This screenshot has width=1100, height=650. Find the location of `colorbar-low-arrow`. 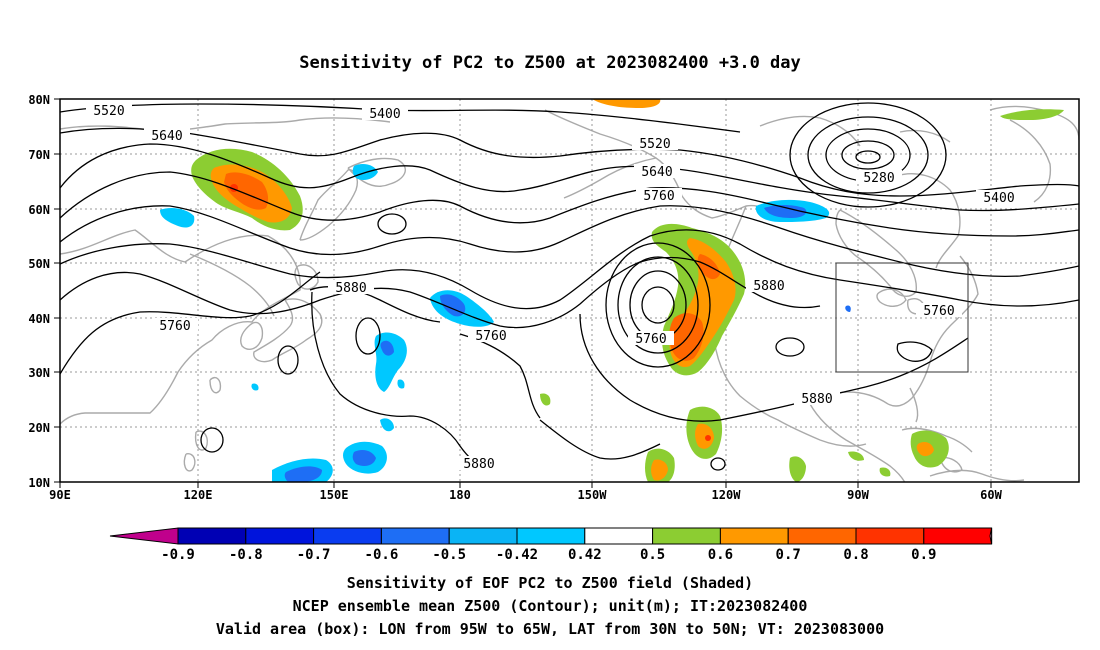

colorbar-low-arrow is located at coordinates (144, 536).